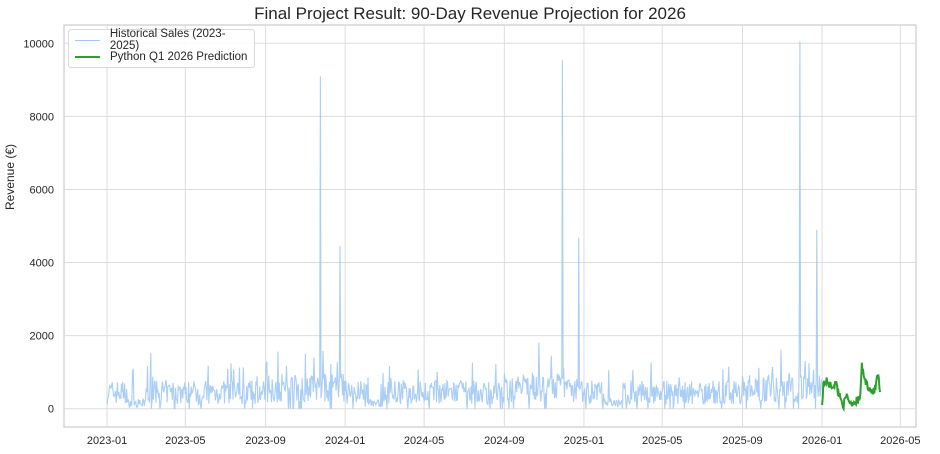 The width and height of the screenshot is (940, 454). What do you see at coordinates (179, 57) in the screenshot?
I see `legend-label: Python Q1 2026 Prediction` at bounding box center [179, 57].